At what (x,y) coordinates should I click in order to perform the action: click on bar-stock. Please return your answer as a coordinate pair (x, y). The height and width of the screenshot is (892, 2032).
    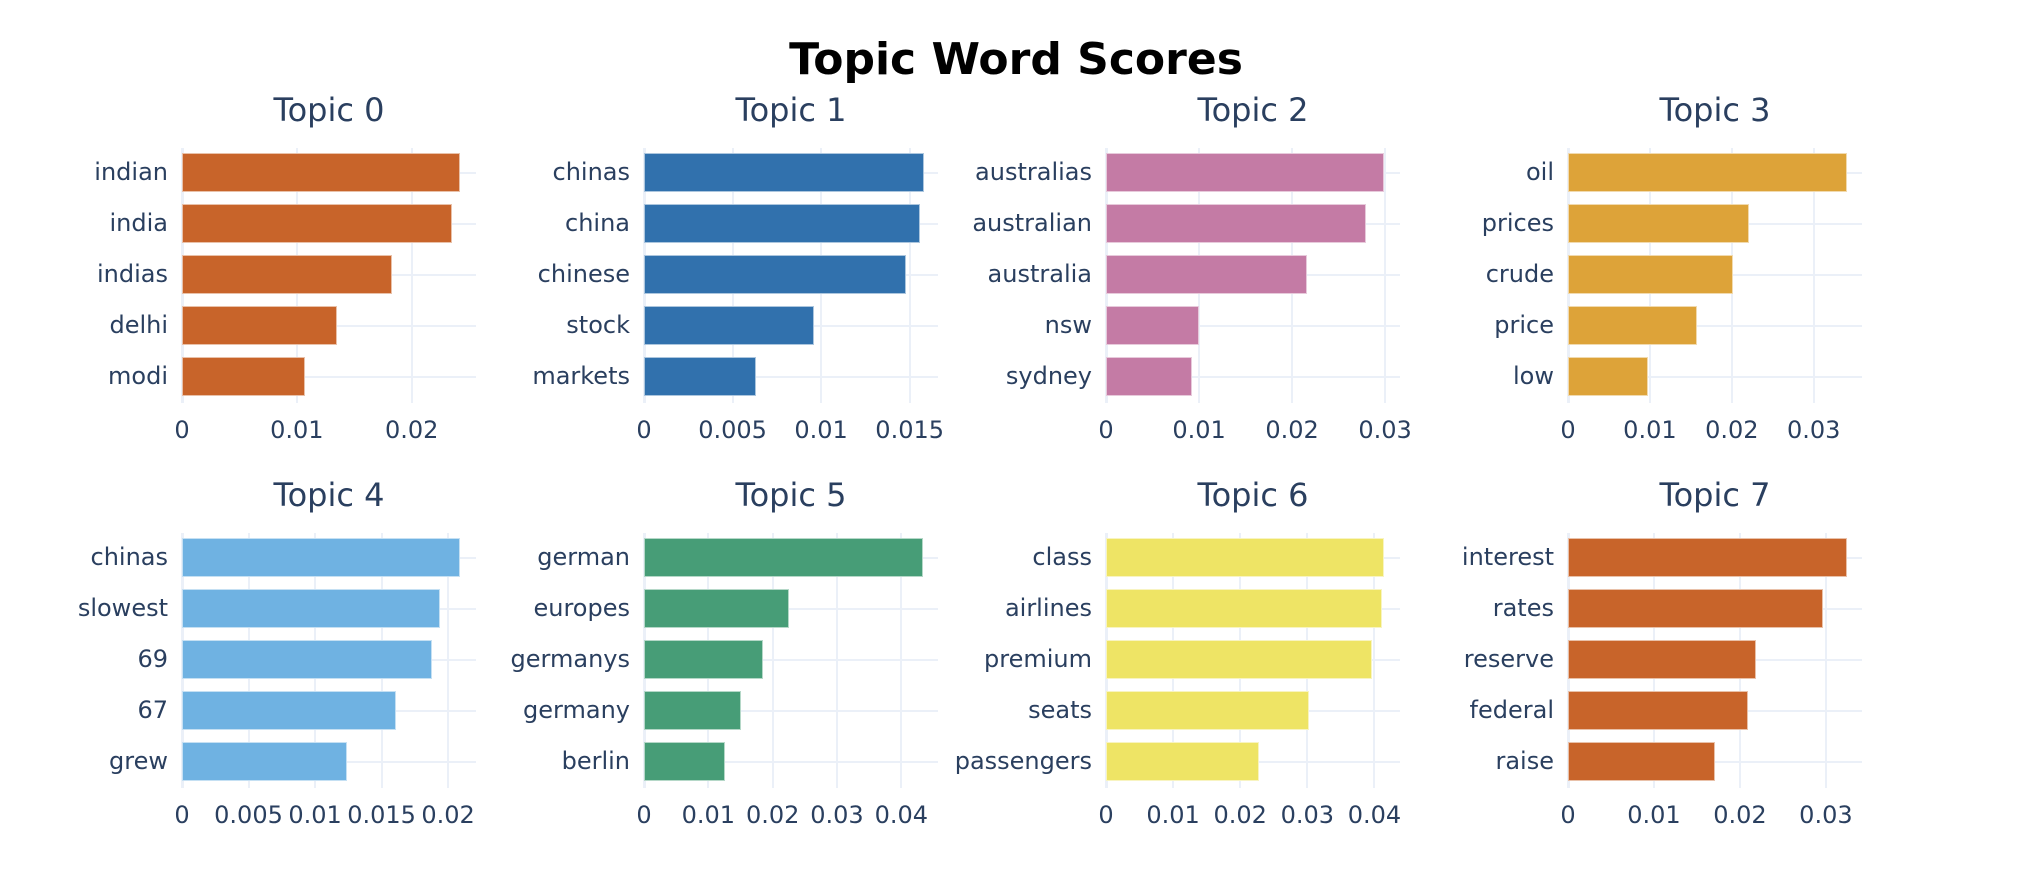
    Looking at the image, I should click on (729, 325).